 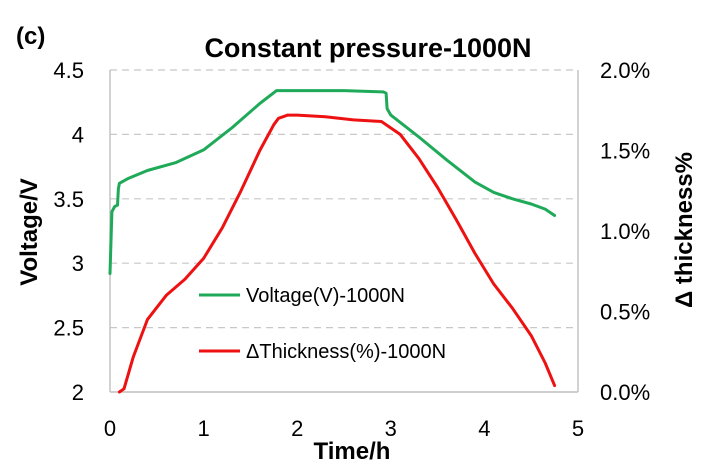 I want to click on y2-tick-label: 1.0%, so click(x=625, y=231).